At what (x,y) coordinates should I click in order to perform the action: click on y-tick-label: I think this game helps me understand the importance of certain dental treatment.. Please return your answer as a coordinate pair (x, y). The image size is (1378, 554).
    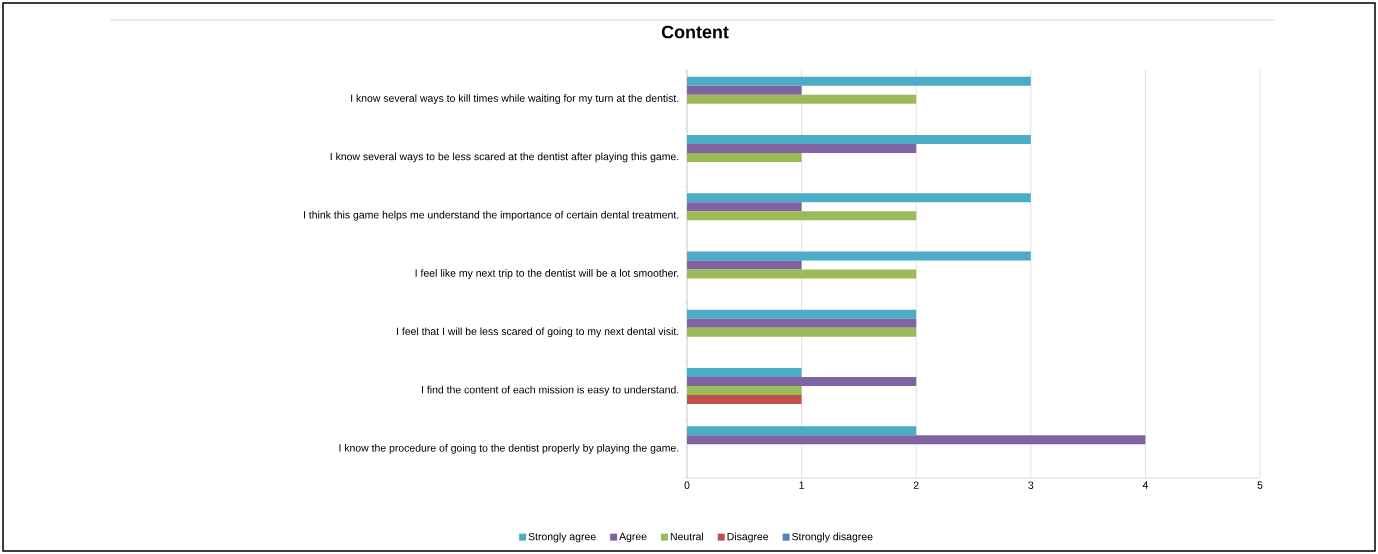
    Looking at the image, I should click on (491, 215).